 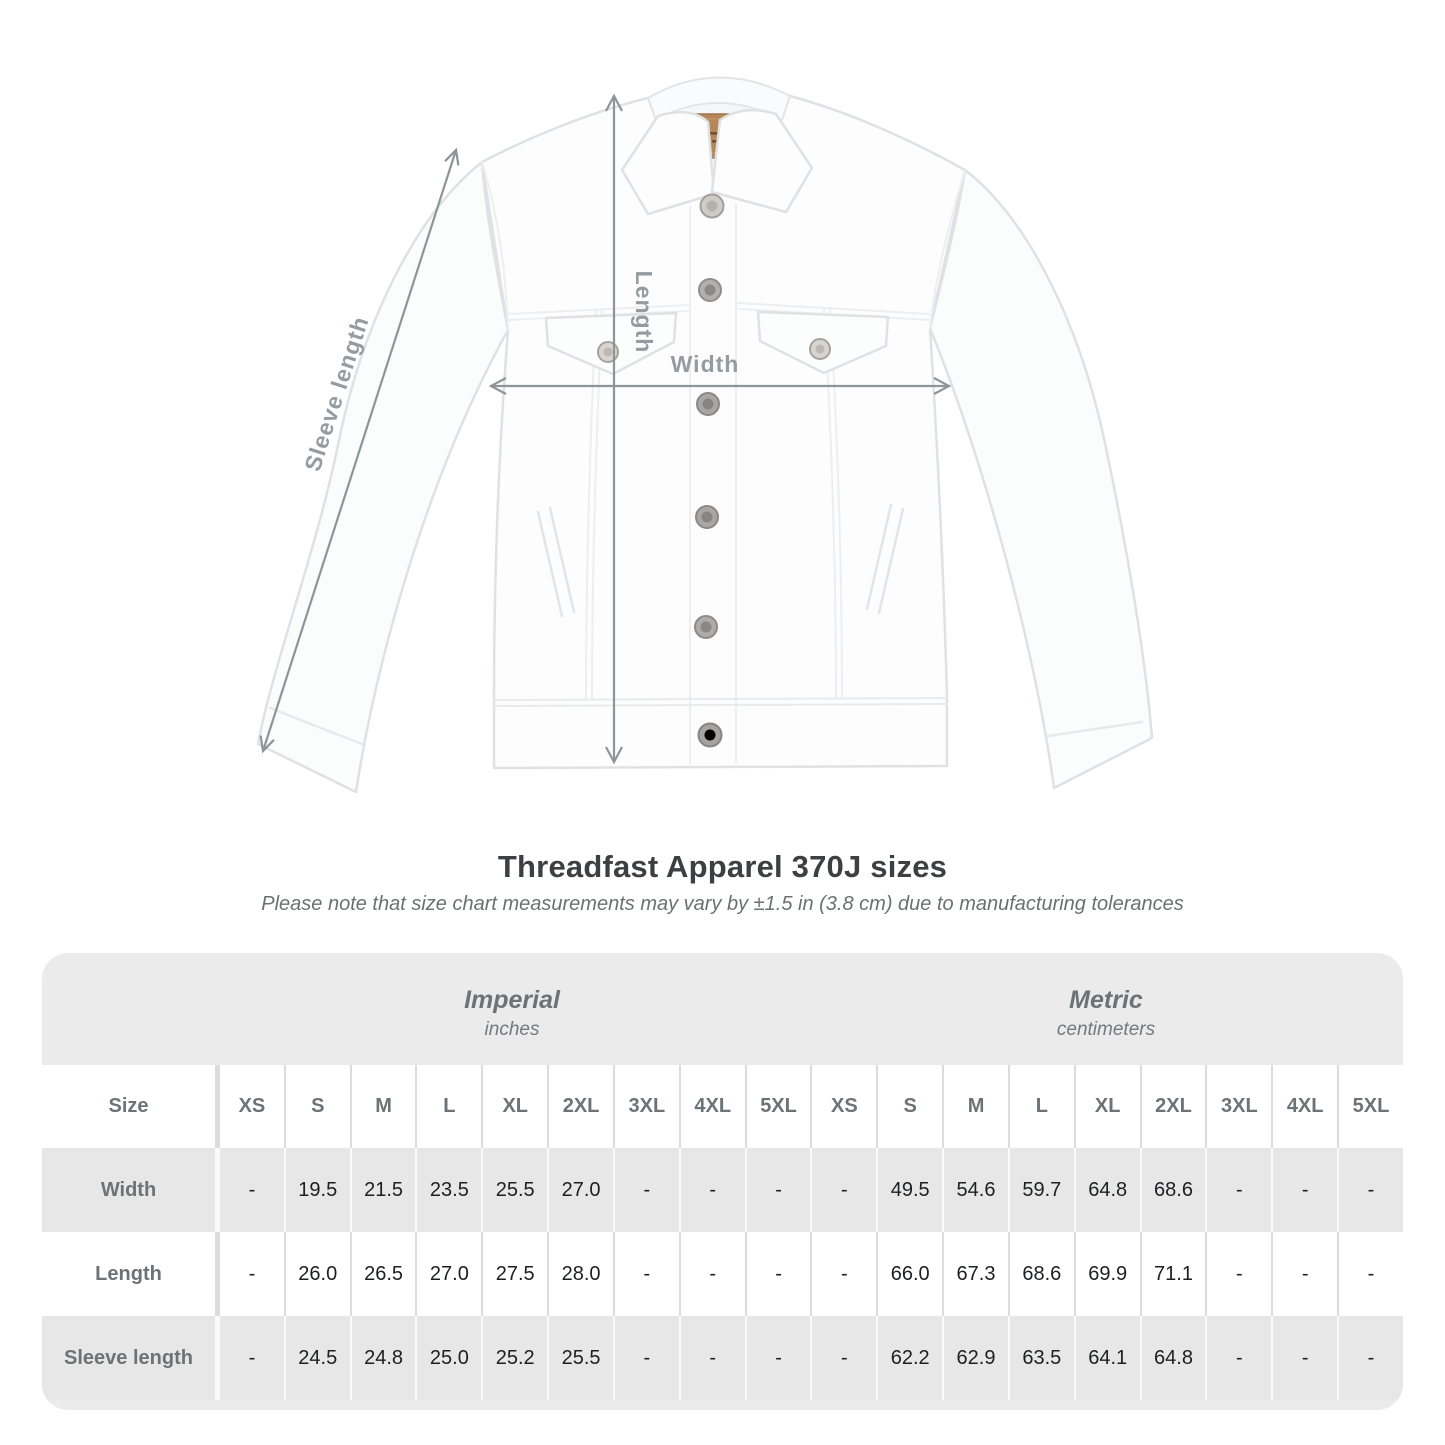 What do you see at coordinates (1106, 1358) in the screenshot?
I see `measurement-cell: 64.1` at bounding box center [1106, 1358].